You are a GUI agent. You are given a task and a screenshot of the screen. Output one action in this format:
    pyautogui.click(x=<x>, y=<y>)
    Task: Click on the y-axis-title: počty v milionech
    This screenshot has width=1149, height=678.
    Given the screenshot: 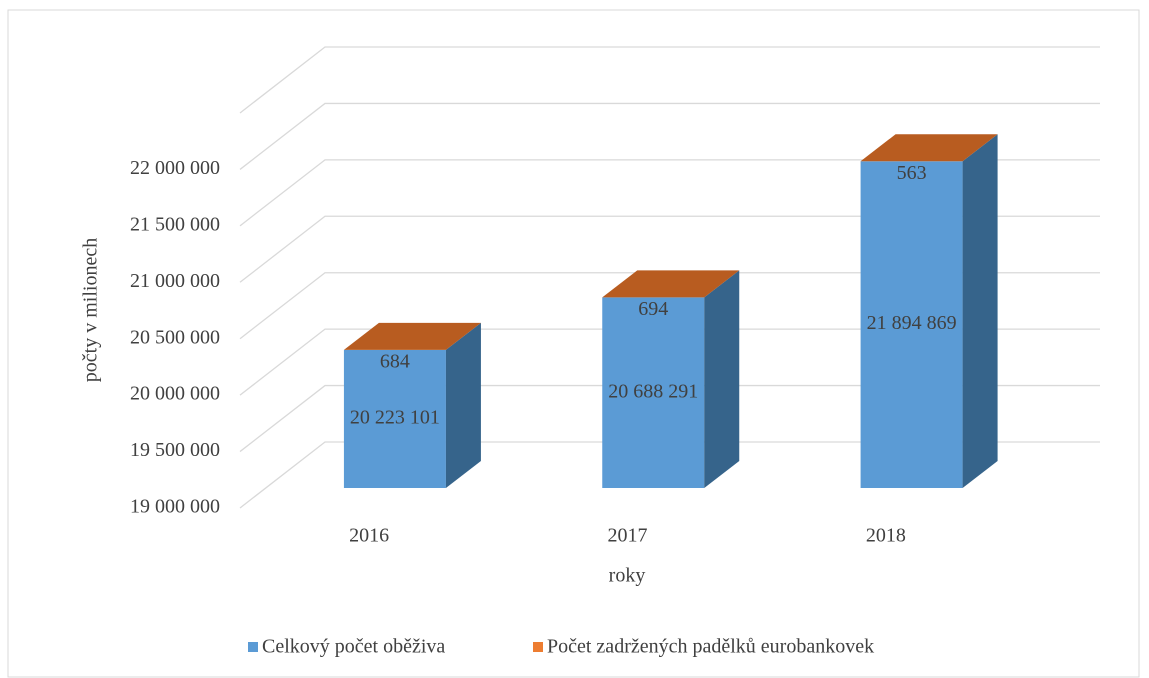 What is the action you would take?
    pyautogui.click(x=91, y=310)
    